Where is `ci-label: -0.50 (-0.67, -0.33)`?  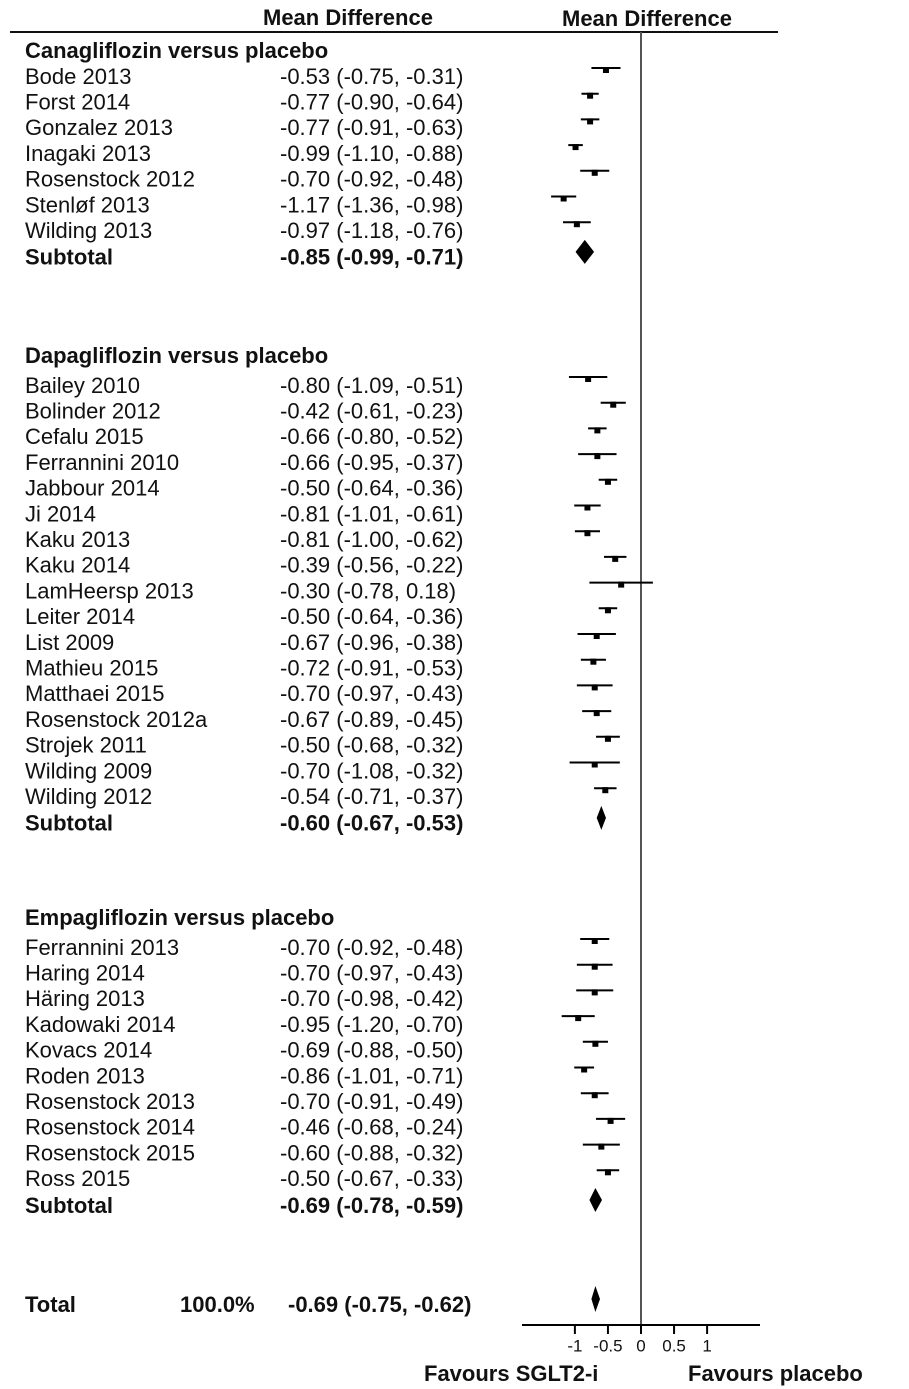 ci-label: -0.50 (-0.67, -0.33) is located at coordinates (371, 1178).